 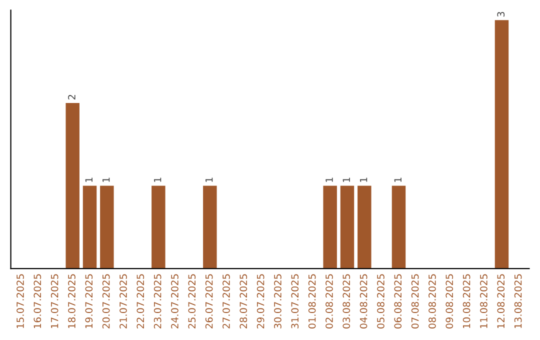 I want to click on x-tick-label: 04.08.2025, so click(x=364, y=301).